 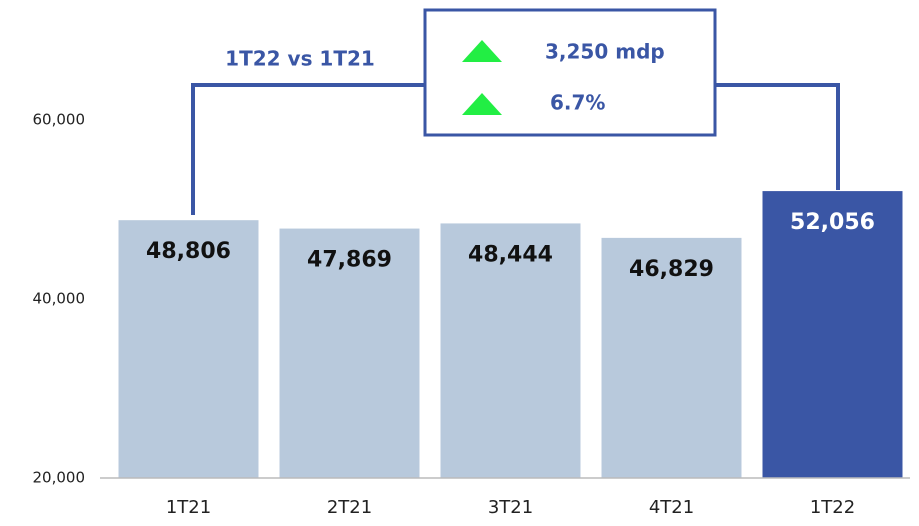 What do you see at coordinates (777, 136) in the screenshot?
I see `bracket-right` at bounding box center [777, 136].